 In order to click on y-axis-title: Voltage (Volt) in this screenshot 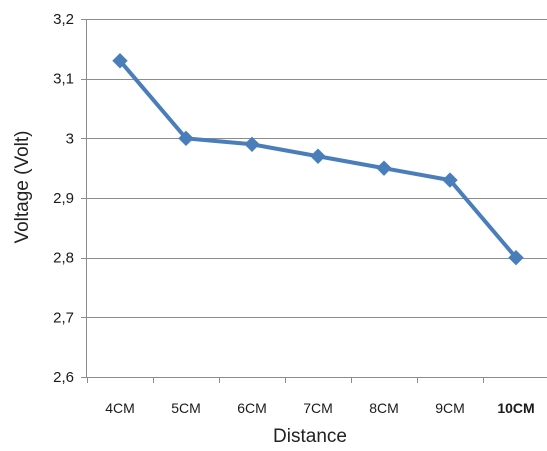, I will do `click(22, 186)`.